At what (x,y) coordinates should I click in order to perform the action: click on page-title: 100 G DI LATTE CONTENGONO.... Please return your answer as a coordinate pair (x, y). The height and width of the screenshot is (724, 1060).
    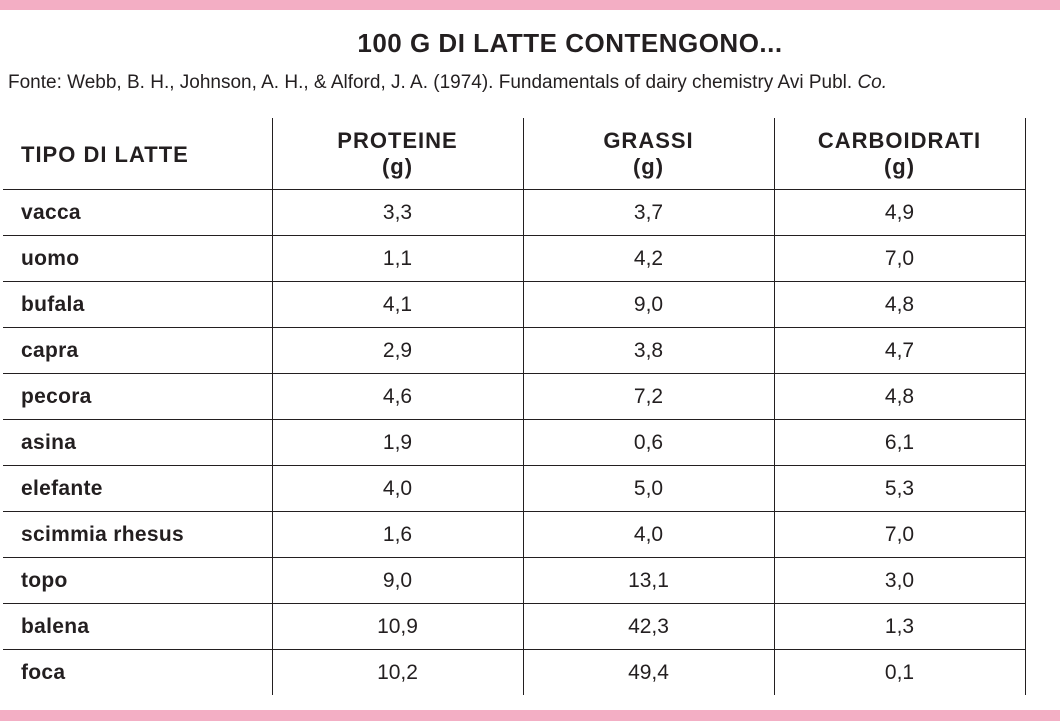
    Looking at the image, I should click on (570, 43).